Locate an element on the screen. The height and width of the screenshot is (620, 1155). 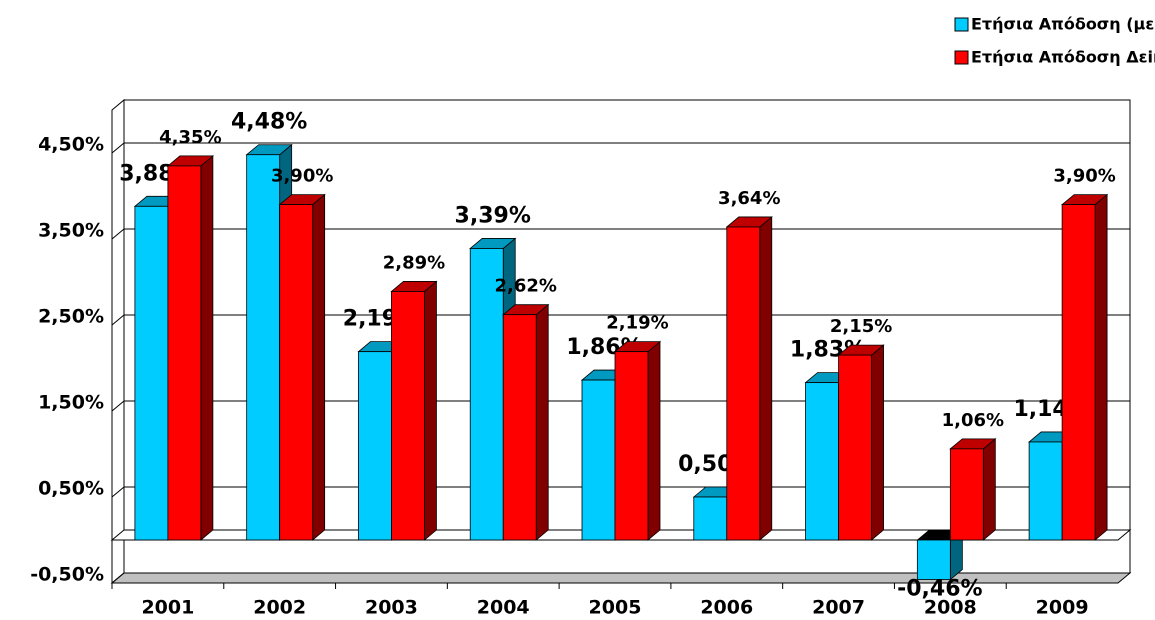
value-label: 2,19% is located at coordinates (637, 323).